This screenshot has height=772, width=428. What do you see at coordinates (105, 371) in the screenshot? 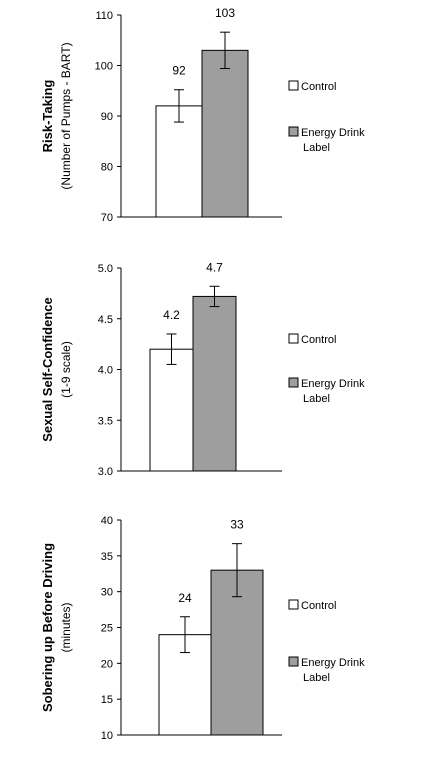
I see `y-tick-label: 4.0` at bounding box center [105, 371].